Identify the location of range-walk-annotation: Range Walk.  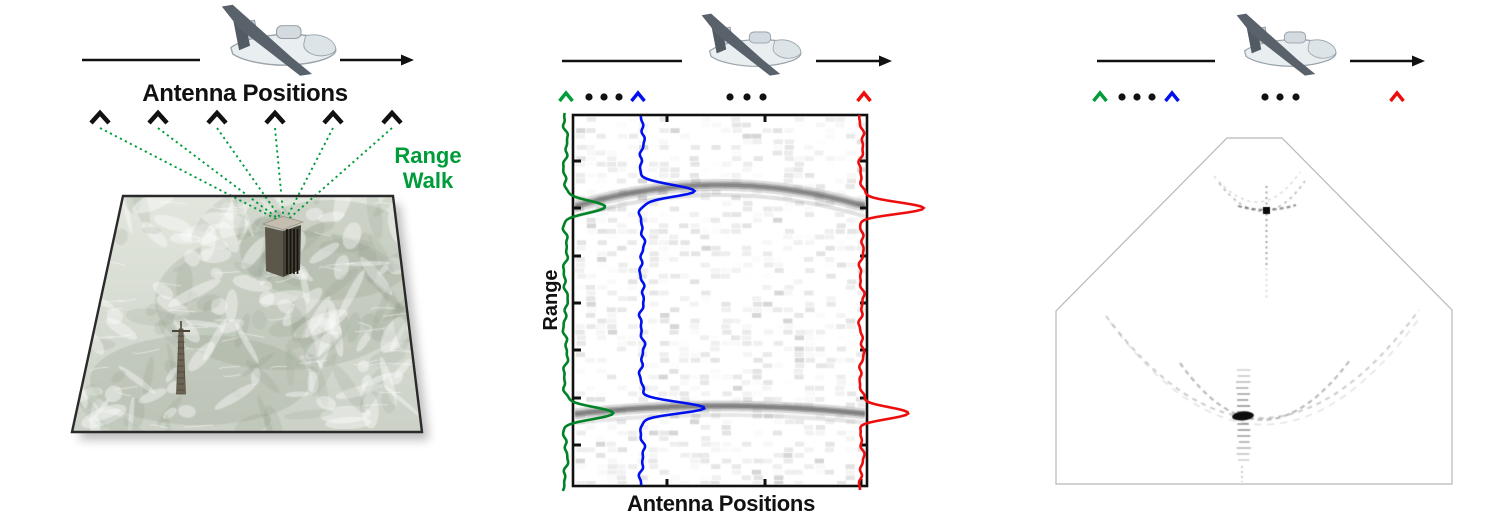
(428, 168).